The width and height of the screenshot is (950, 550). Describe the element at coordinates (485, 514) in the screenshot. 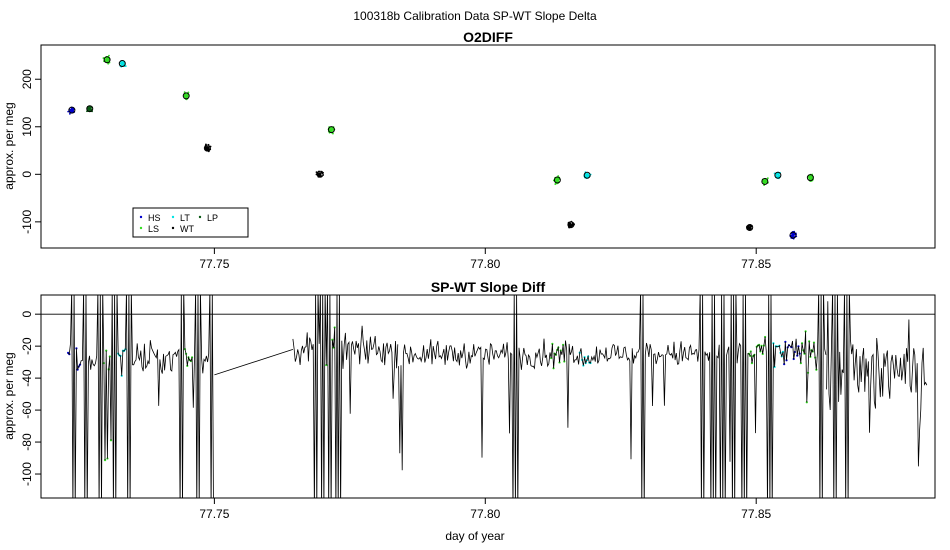

I see `slope-diff-x-tick-label: 77.80` at that location.